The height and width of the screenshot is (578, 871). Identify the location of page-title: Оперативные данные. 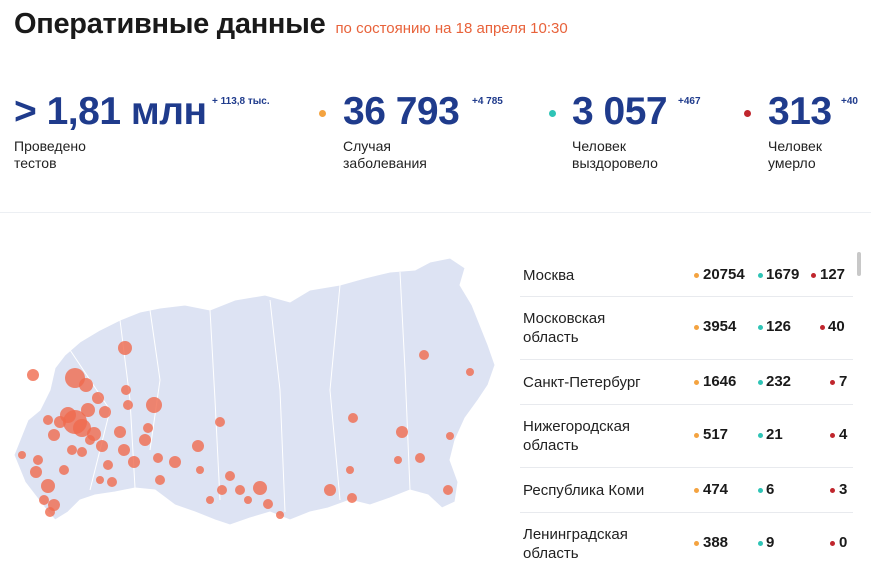
(170, 24).